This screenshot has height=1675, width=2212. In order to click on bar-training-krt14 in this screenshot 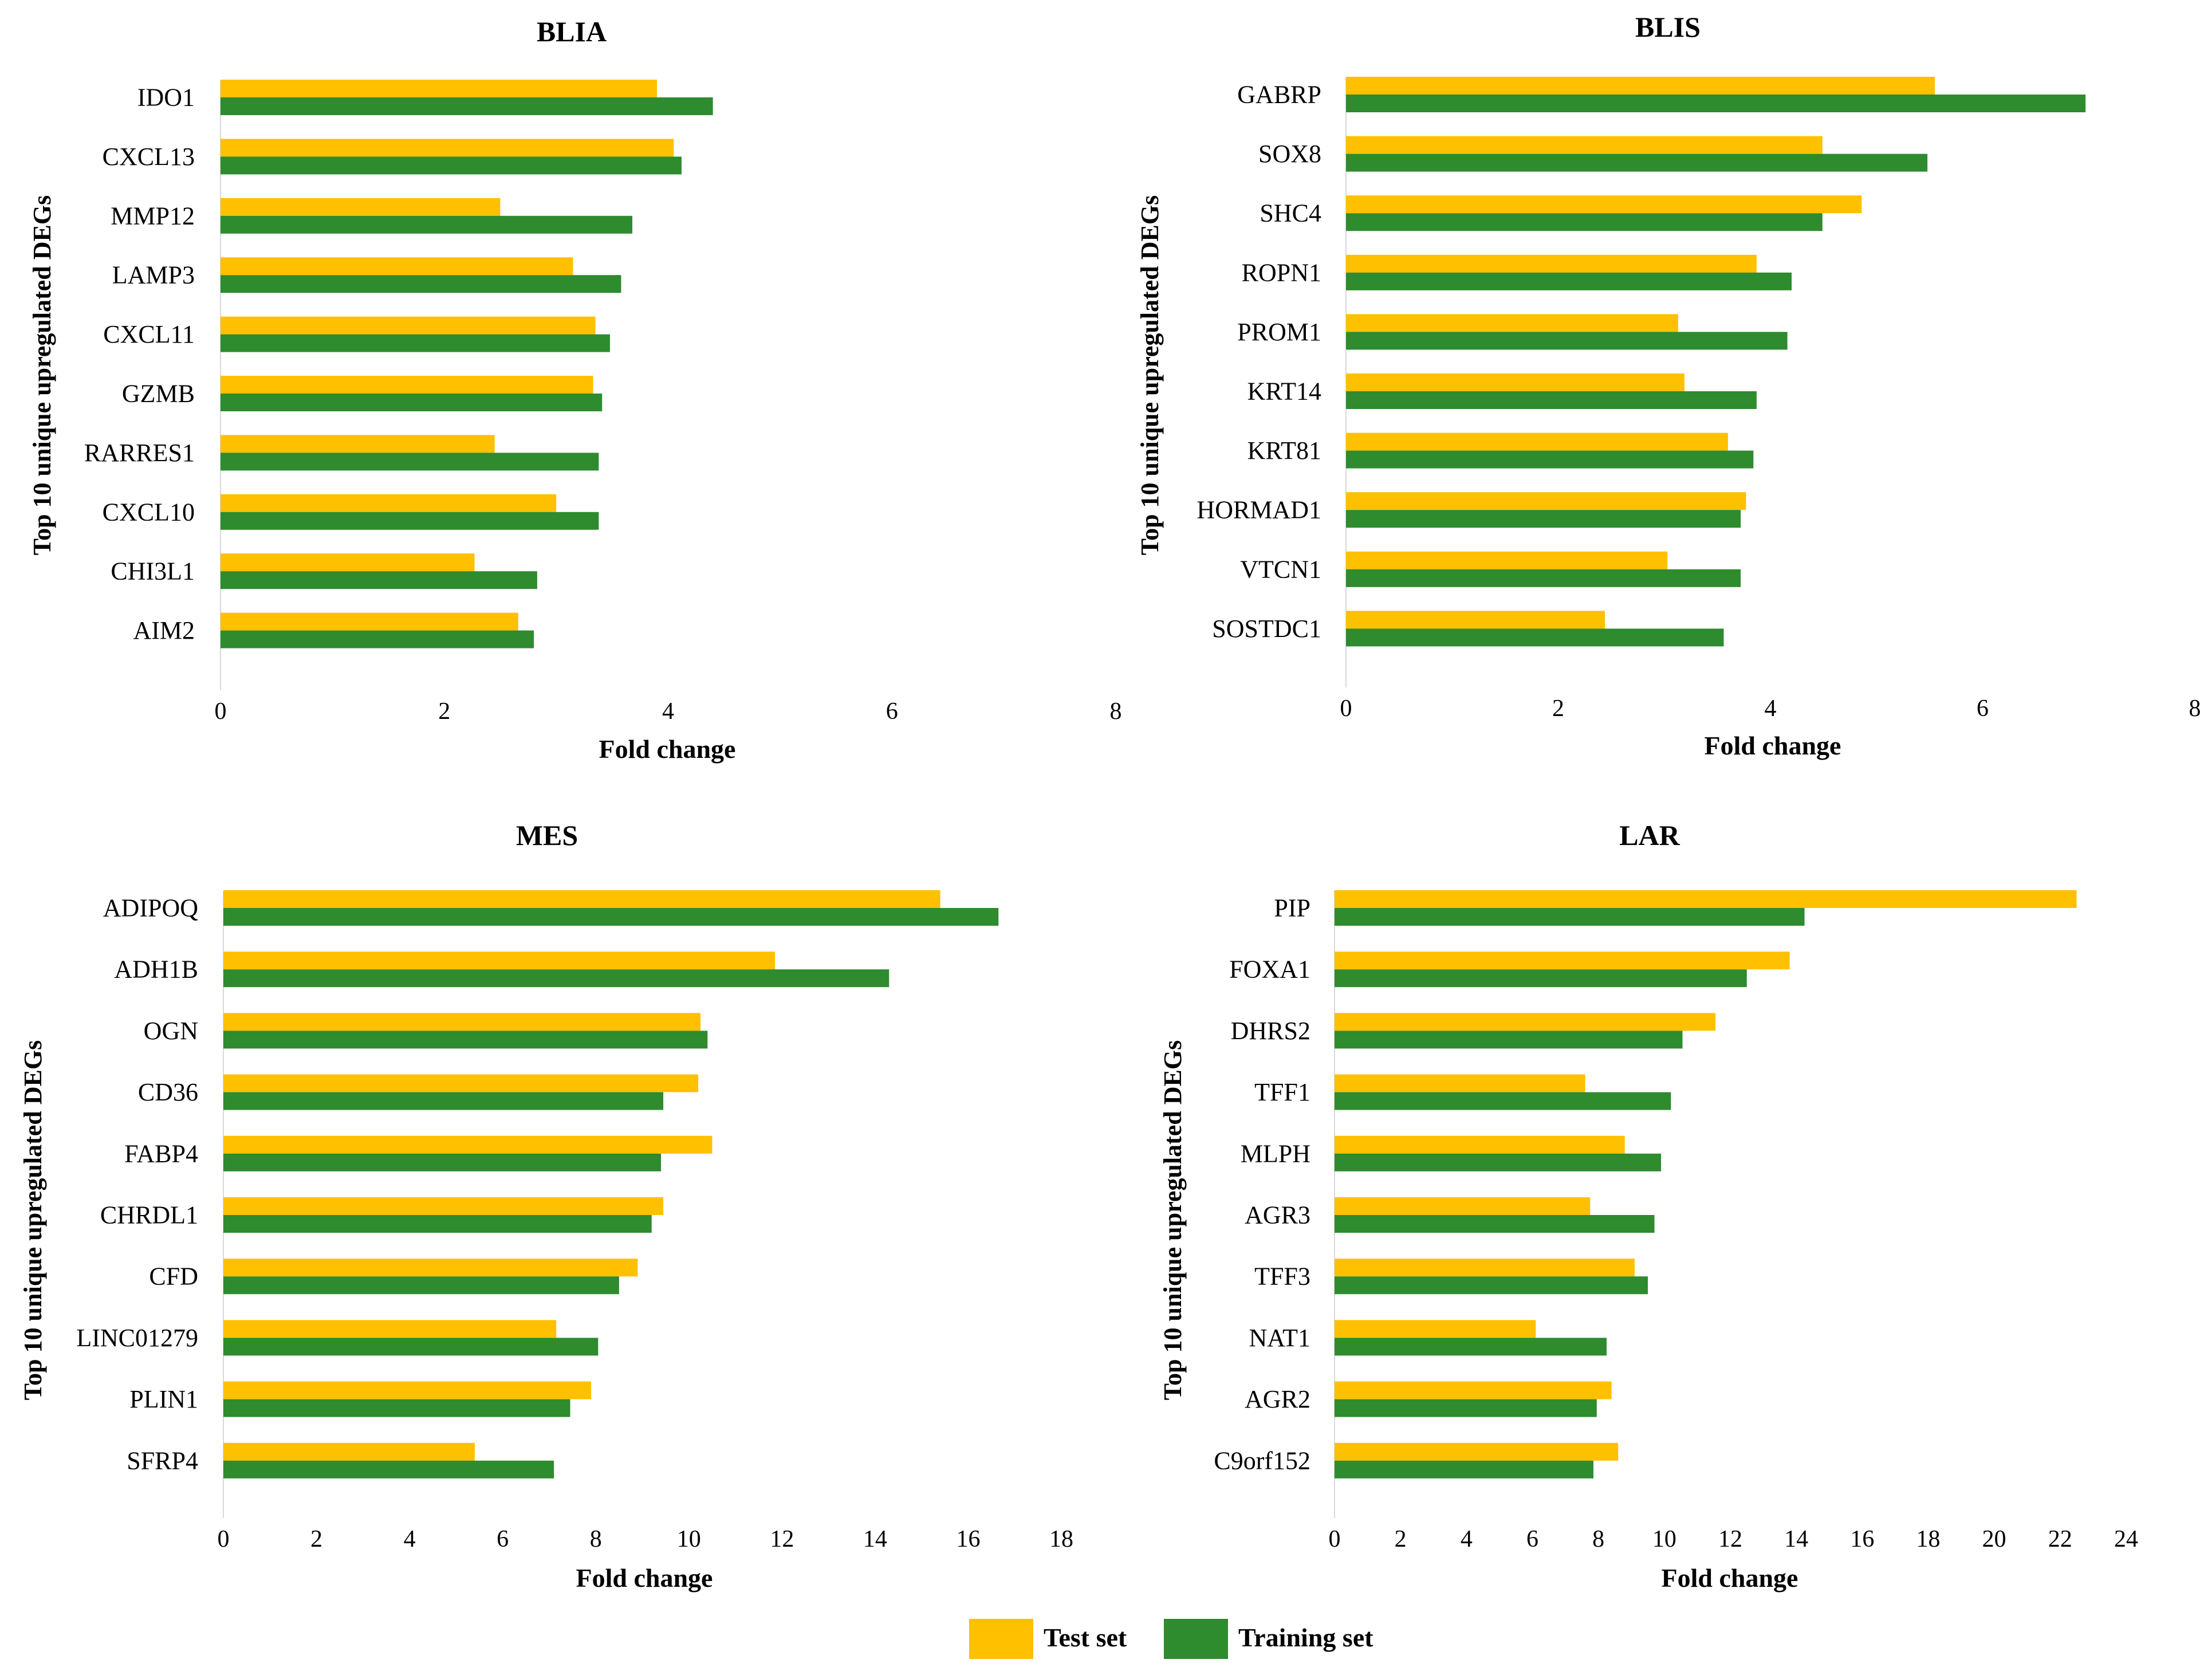, I will do `click(1552, 400)`.